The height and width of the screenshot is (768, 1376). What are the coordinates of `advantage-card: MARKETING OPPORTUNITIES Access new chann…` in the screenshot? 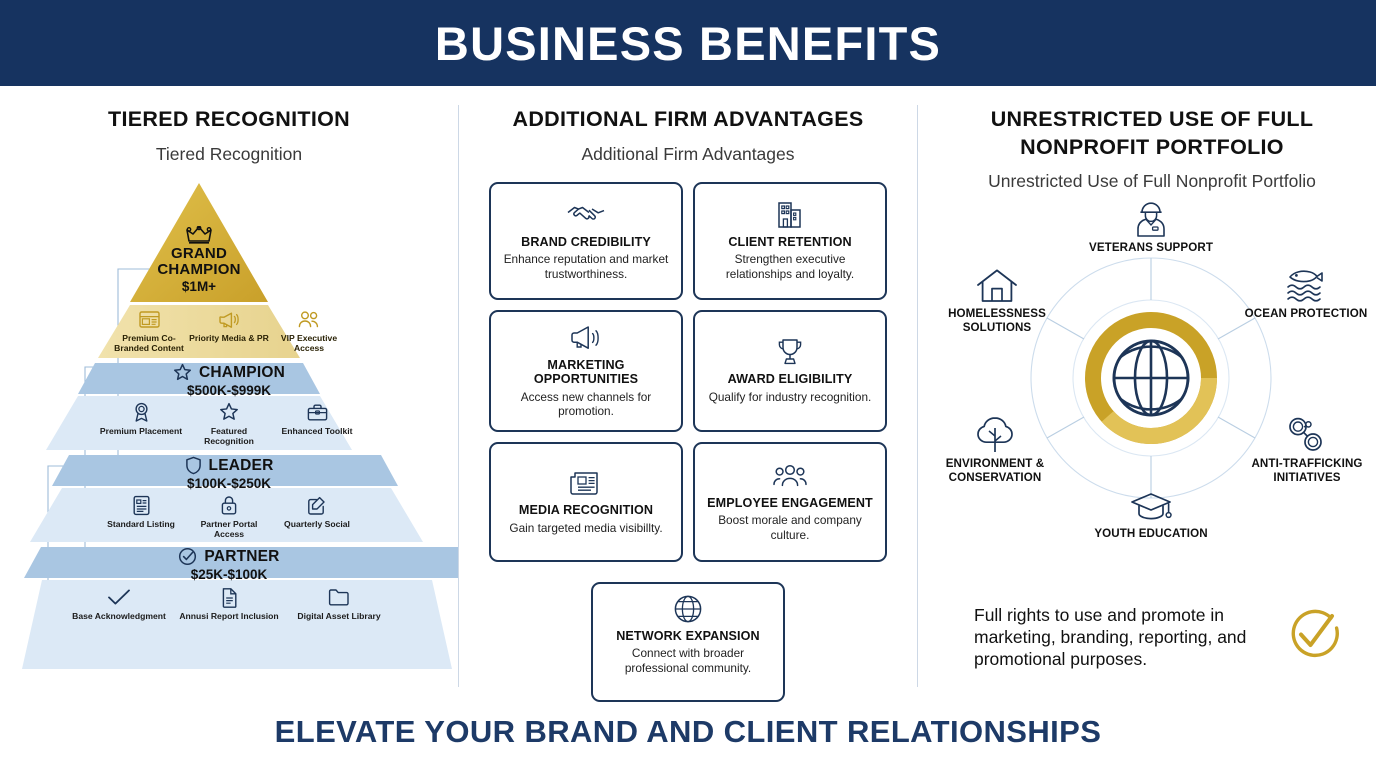 It's located at (586, 371).